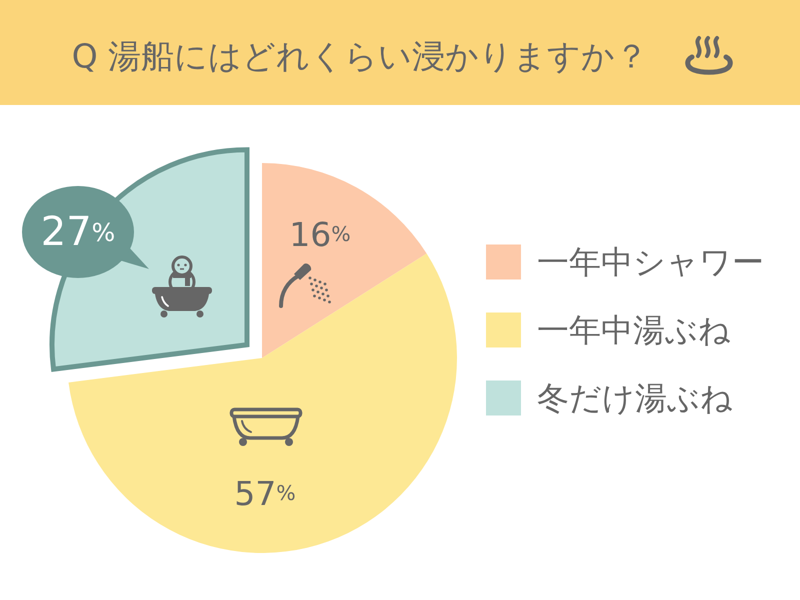  Describe the element at coordinates (265, 493) in the screenshot. I see `data-label: 57%` at that location.